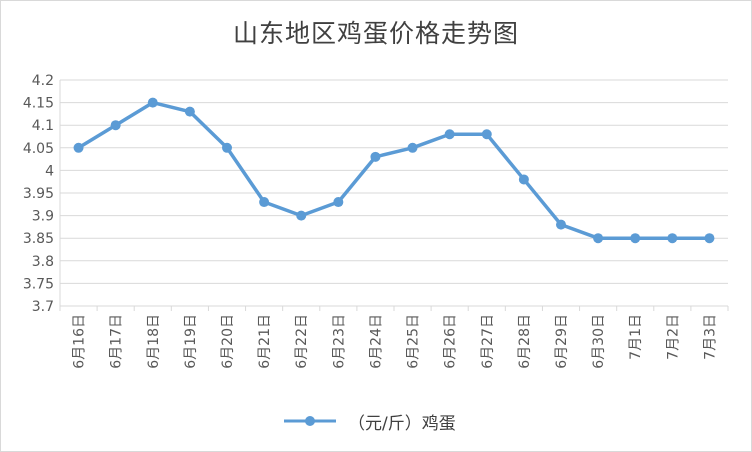  What do you see at coordinates (673, 337) in the screenshot?
I see `x-tick-label: 7月2日` at bounding box center [673, 337].